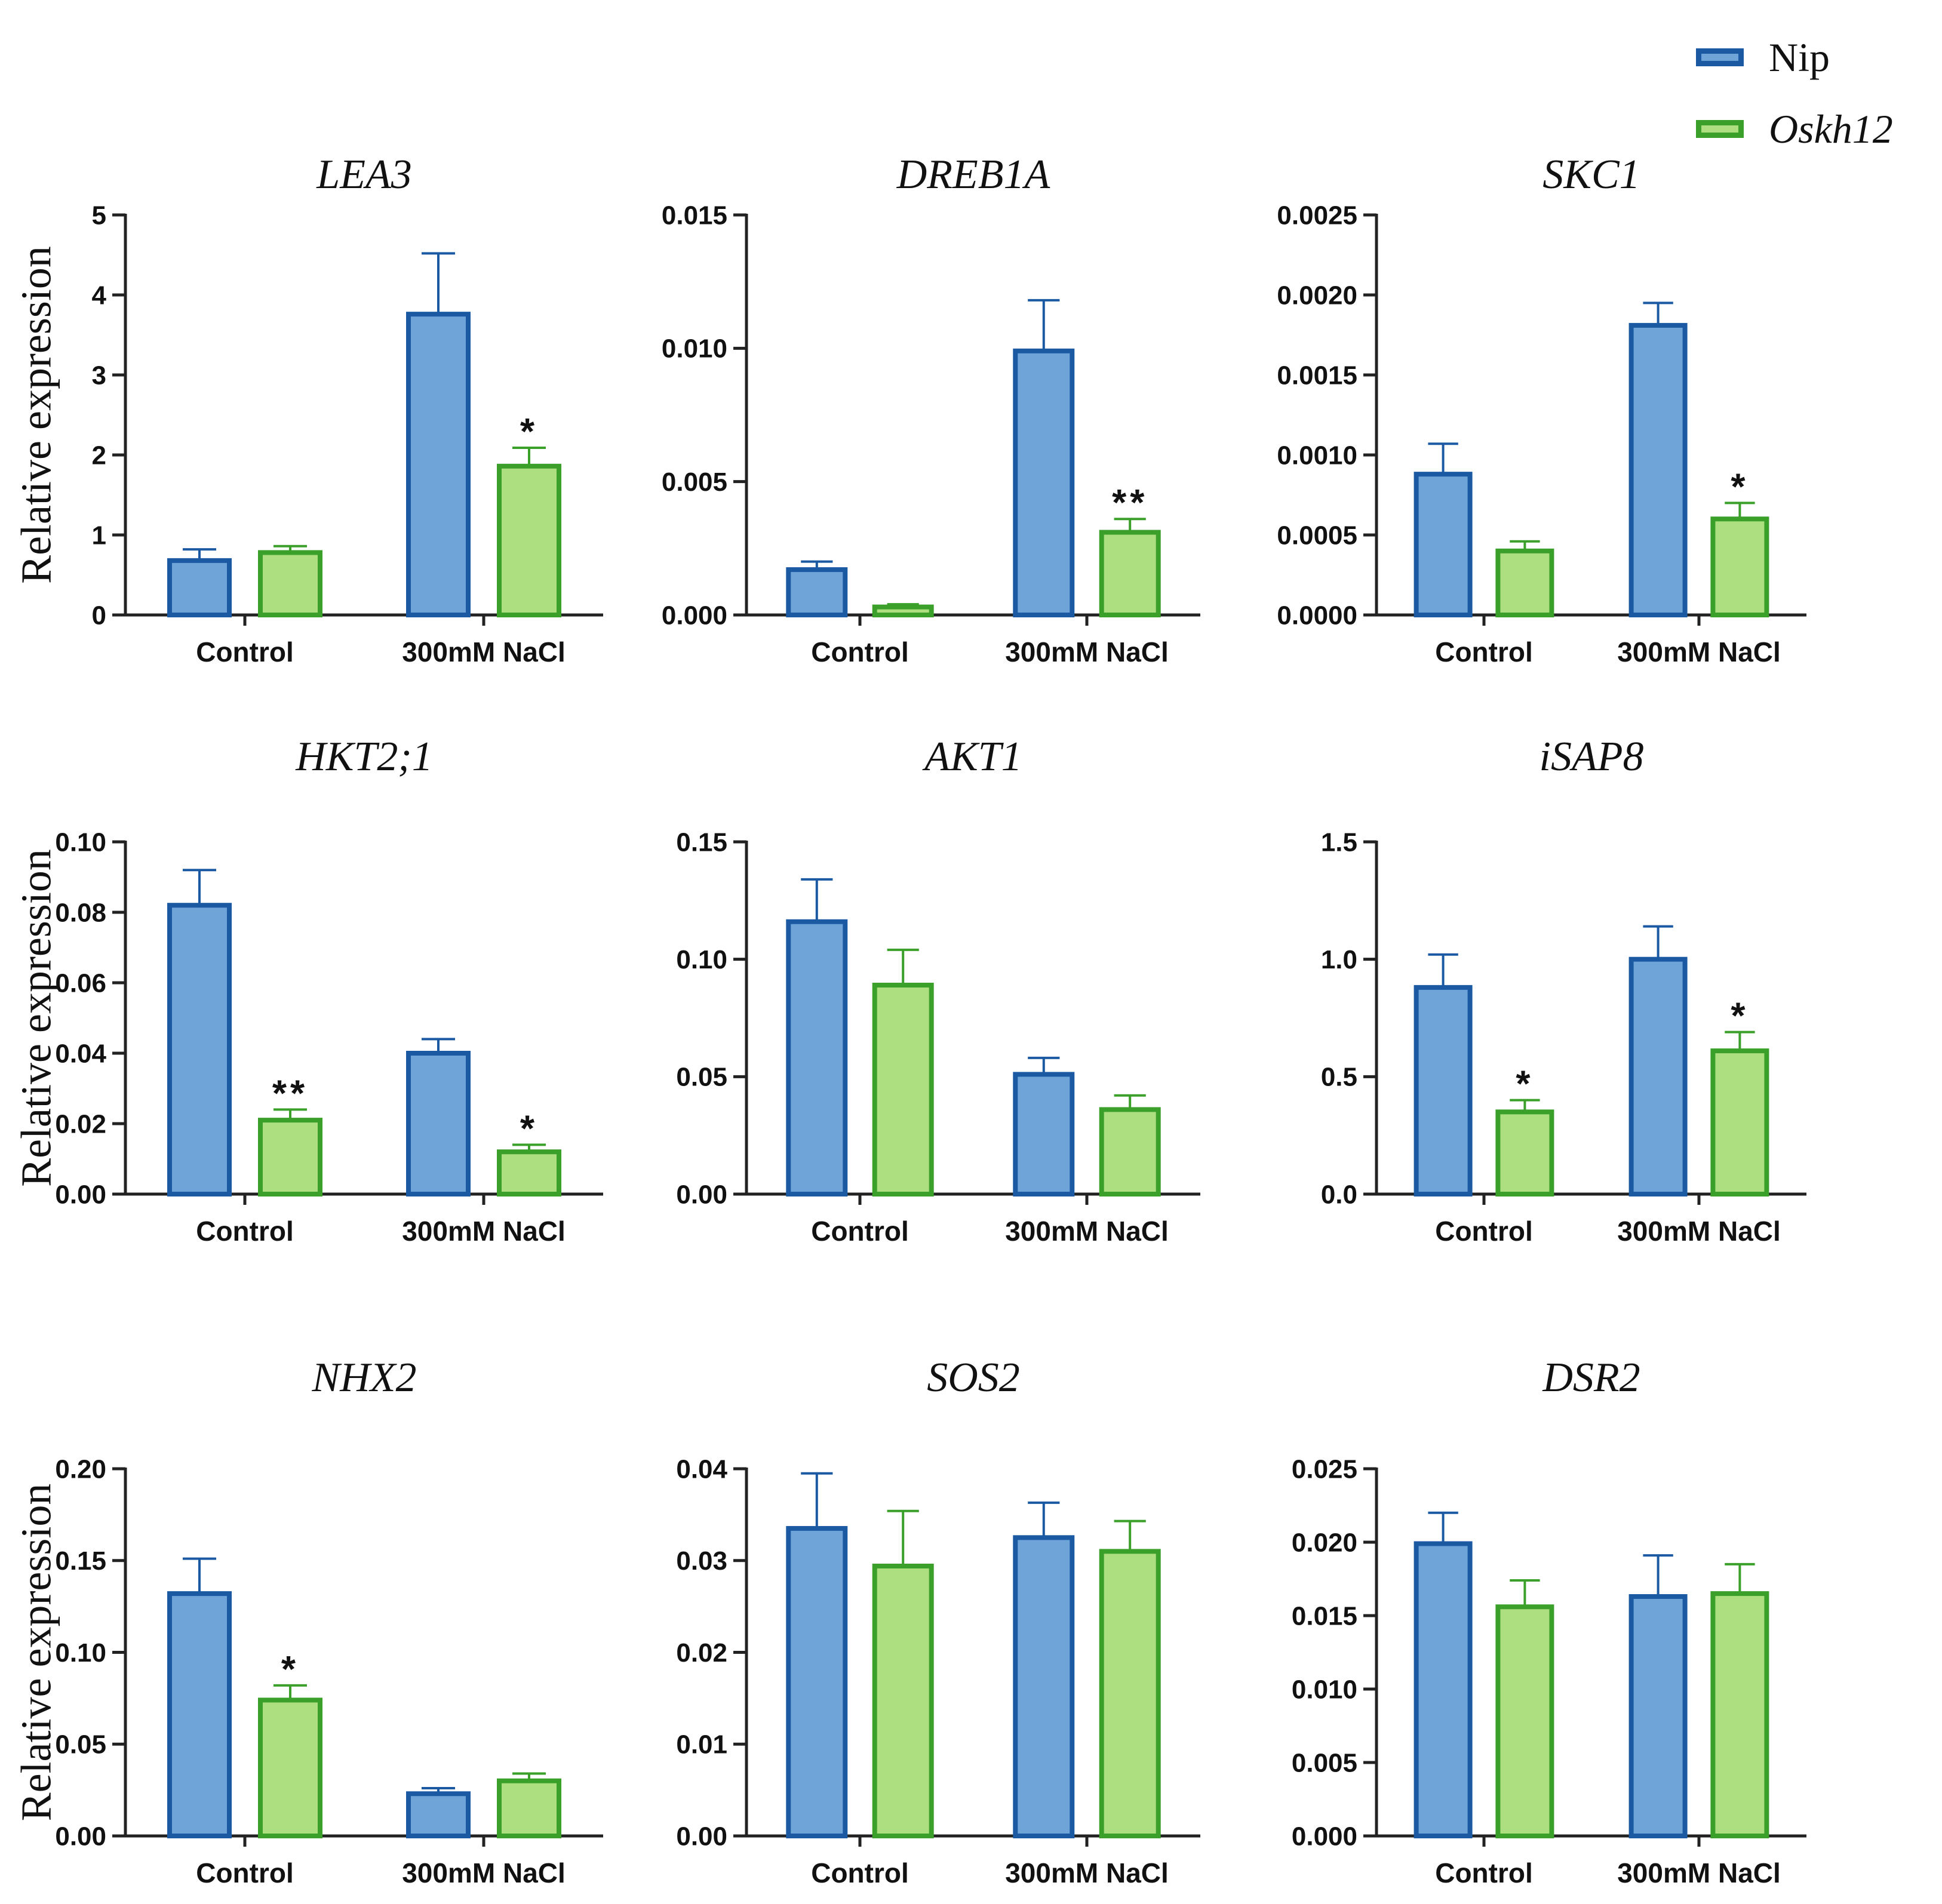 The image size is (1942, 1904). Describe the element at coordinates (1591, 175) in the screenshot. I see `chart-title: SKC1` at that location.